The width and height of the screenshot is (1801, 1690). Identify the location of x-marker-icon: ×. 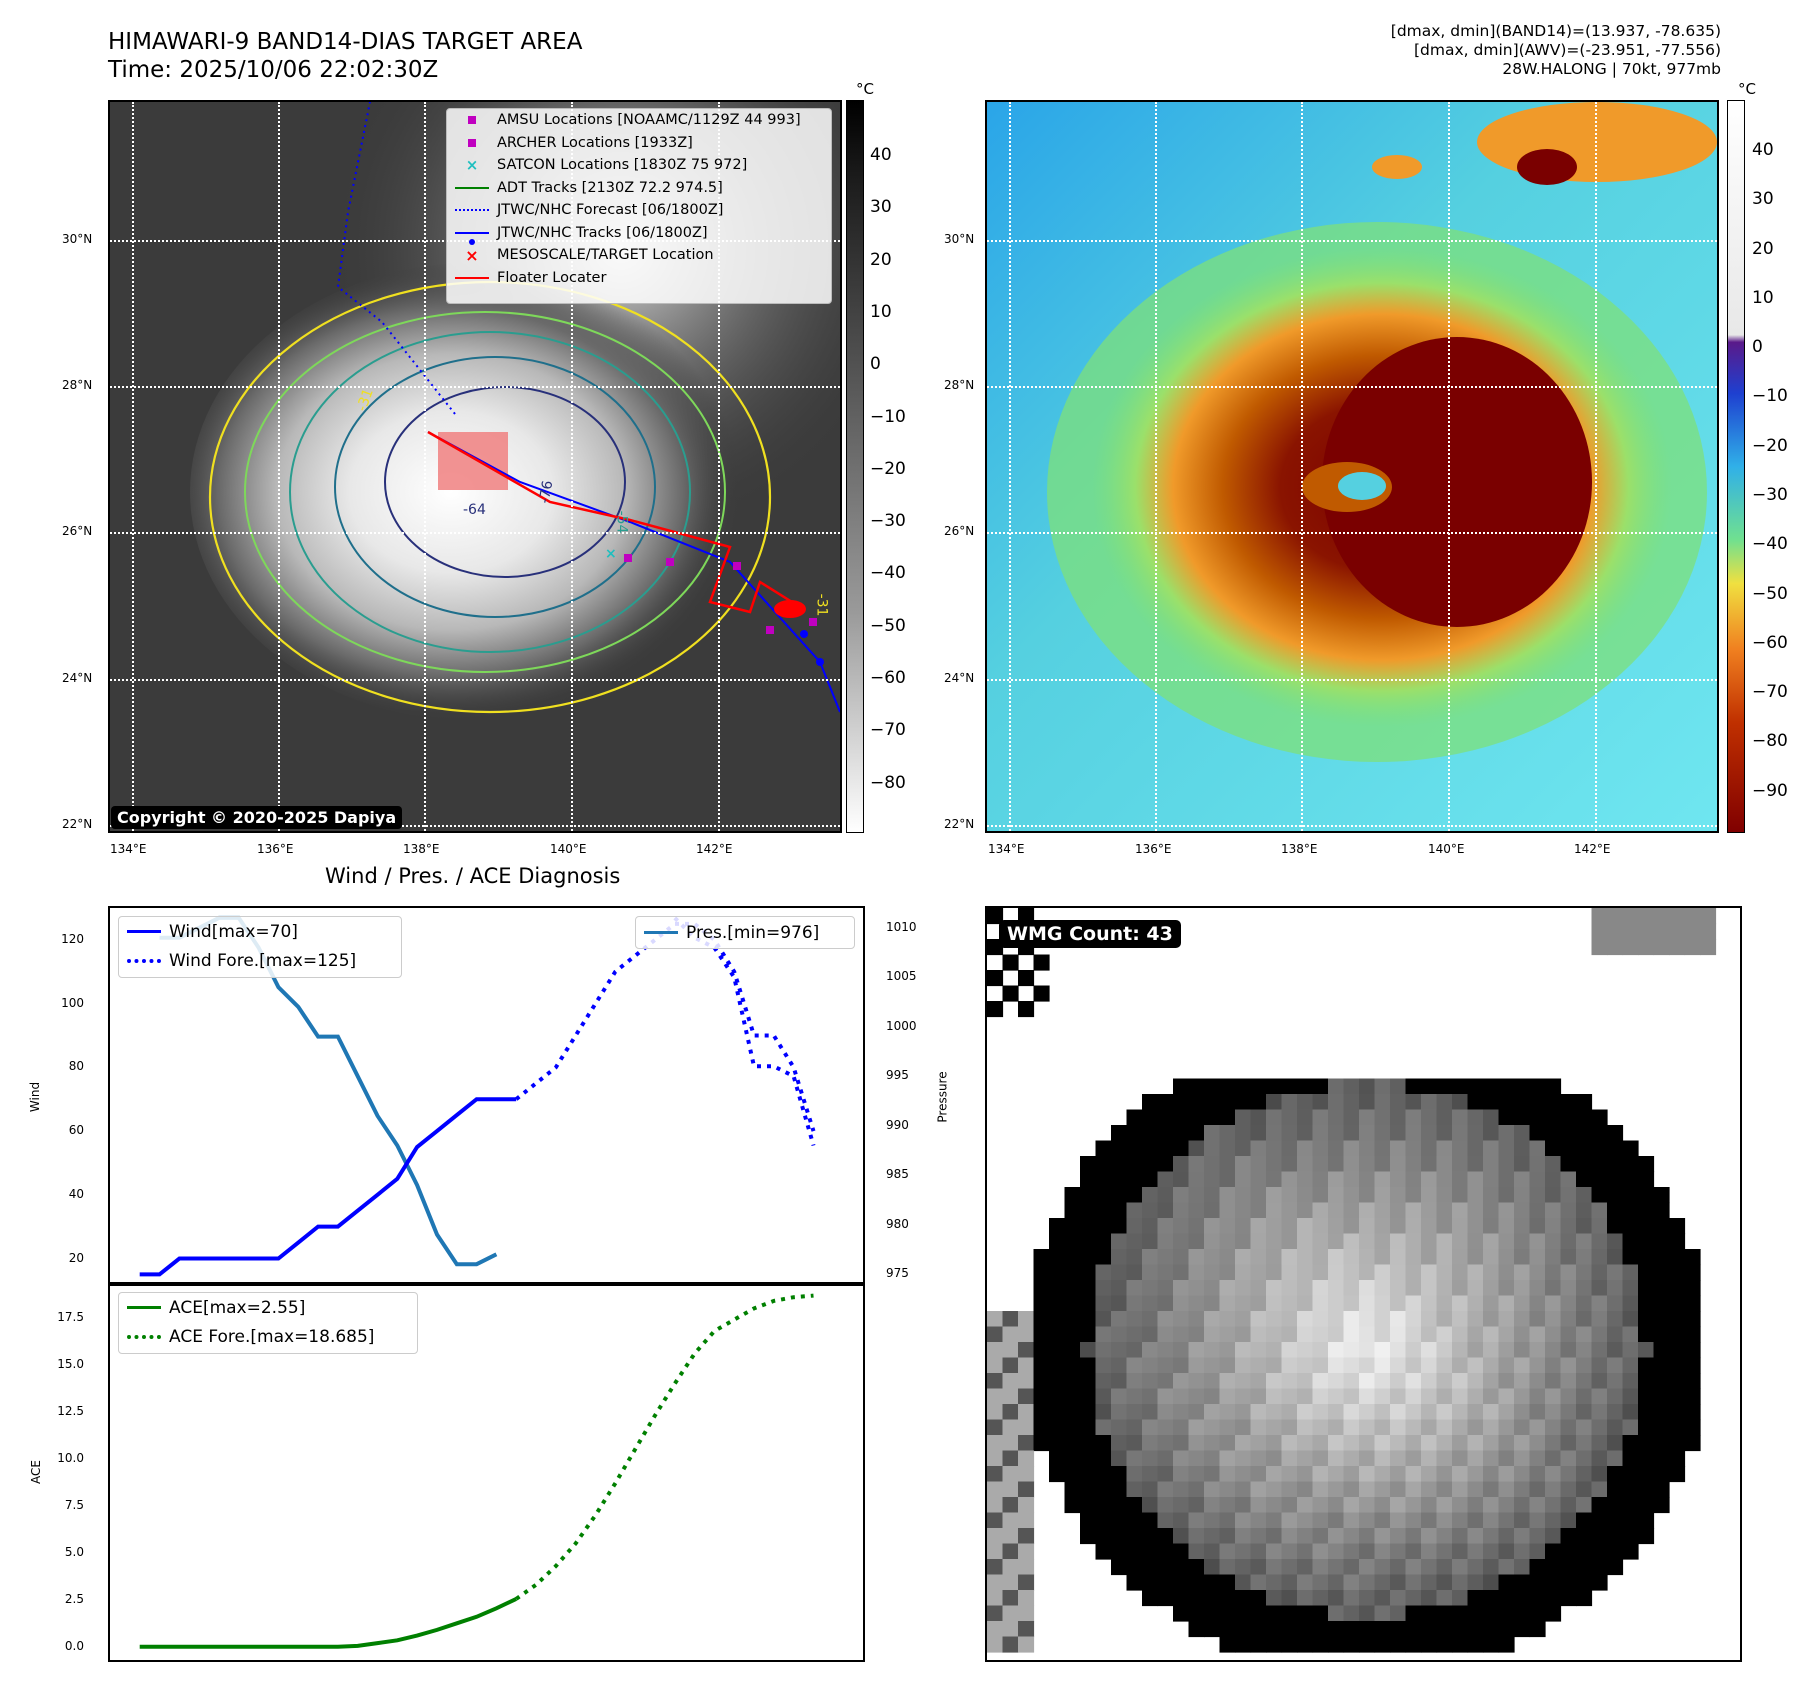
(472, 255).